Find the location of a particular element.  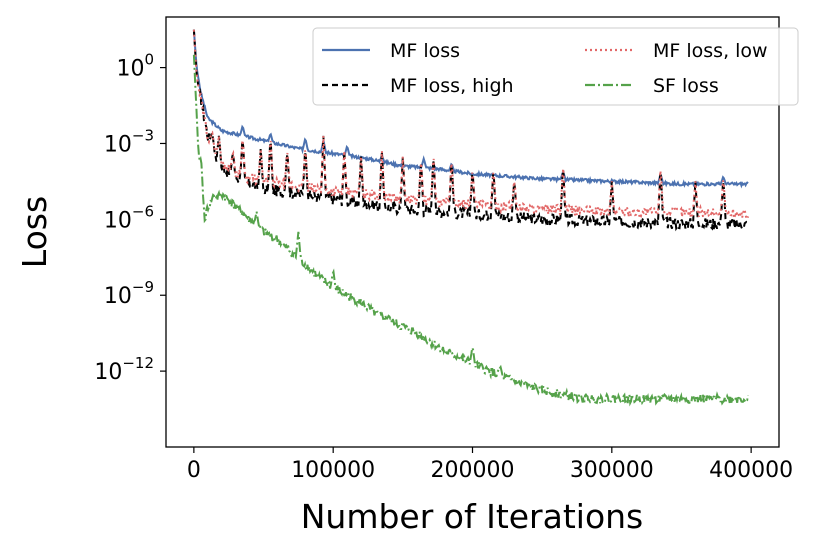

y-tick-label: 10⁻³ is located at coordinates (129, 141).